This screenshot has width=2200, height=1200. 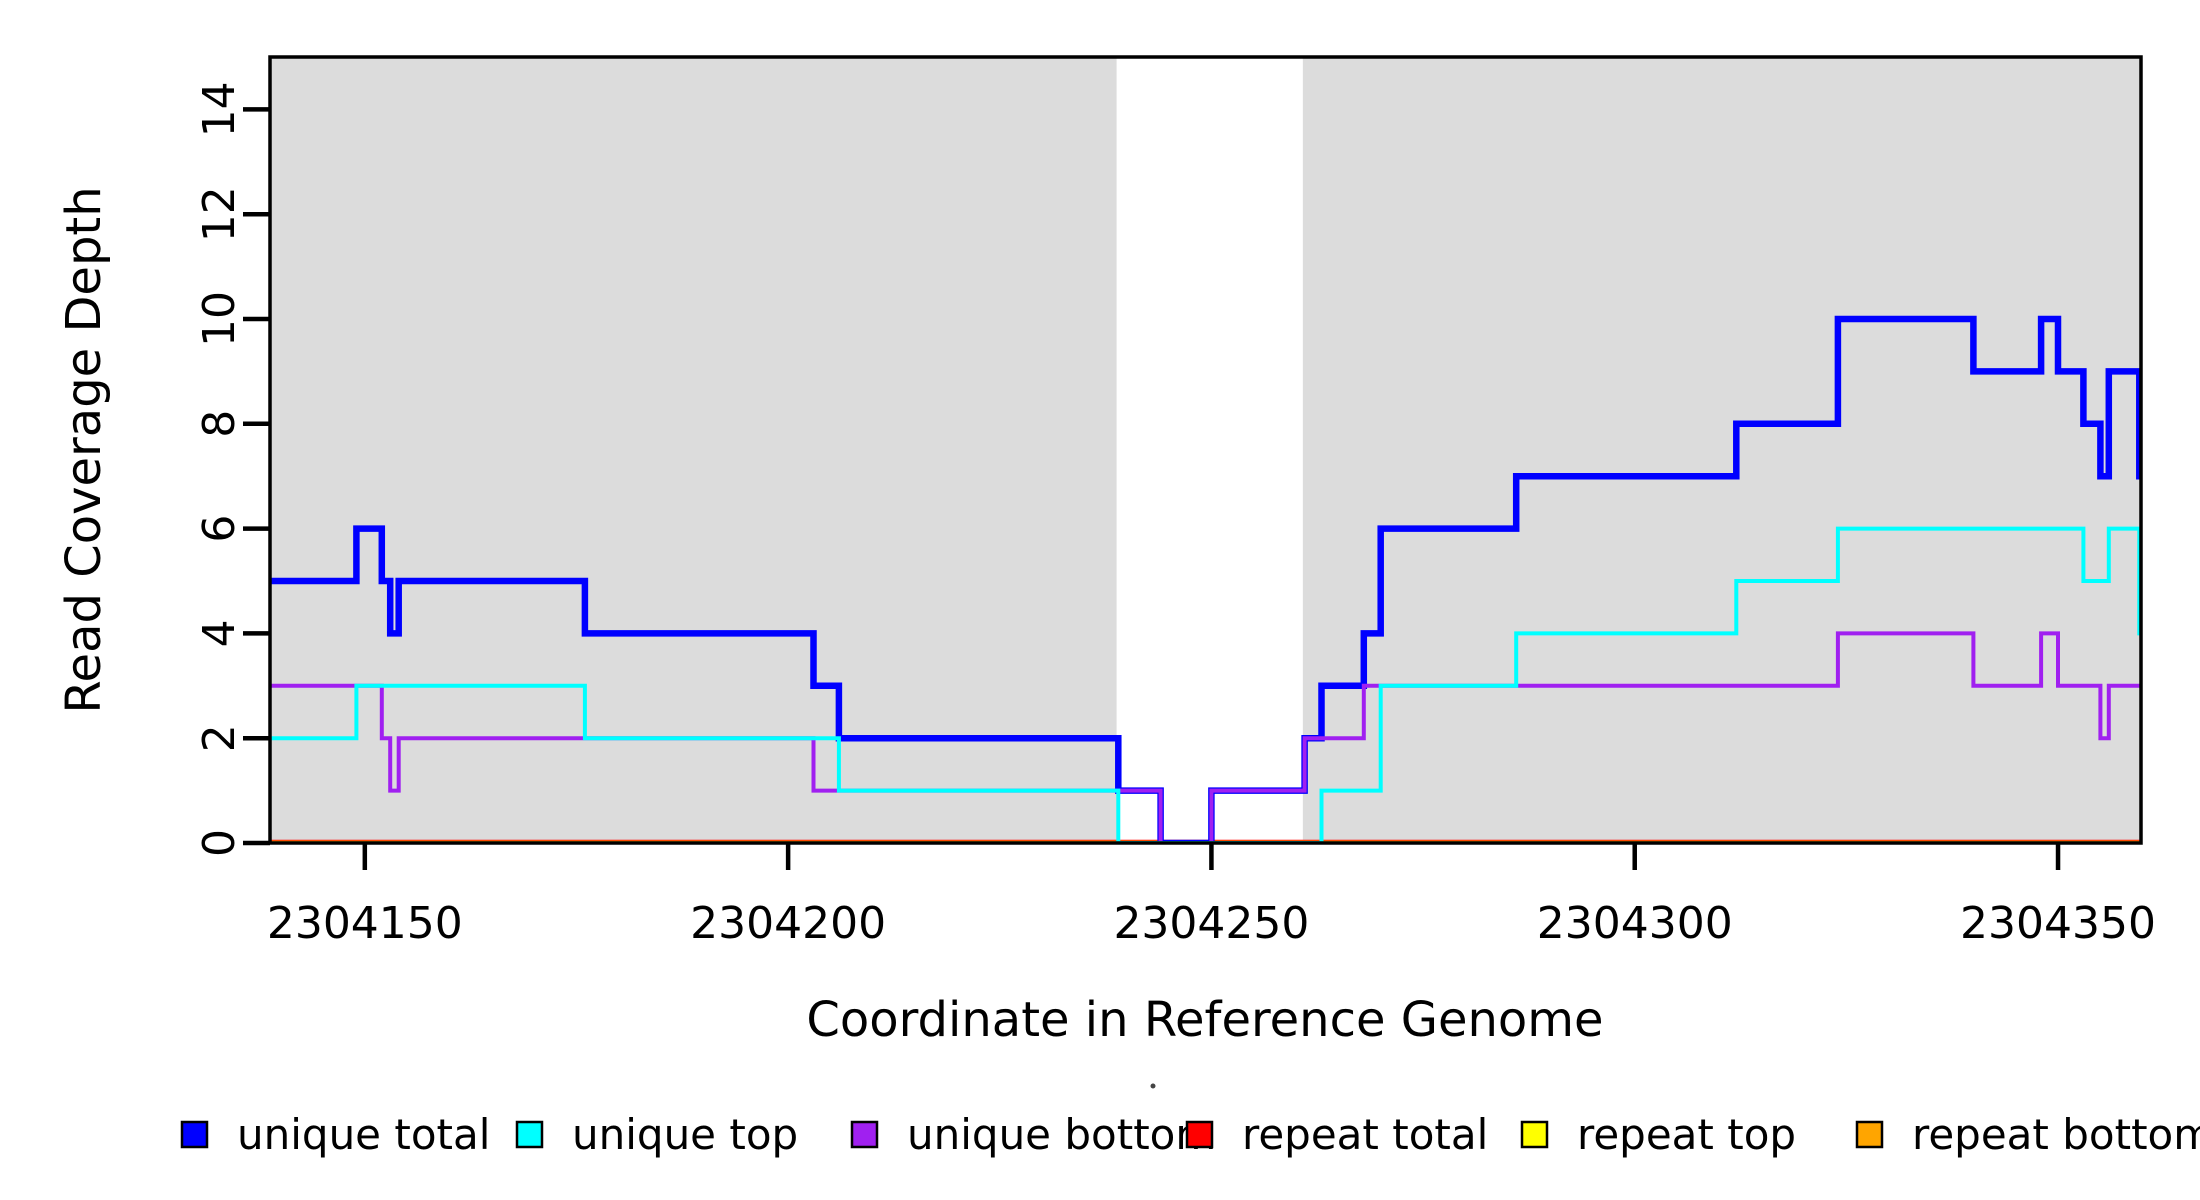 I want to click on legend-item-repeat-bottom: repeat bottom, so click(x=2027, y=1134).